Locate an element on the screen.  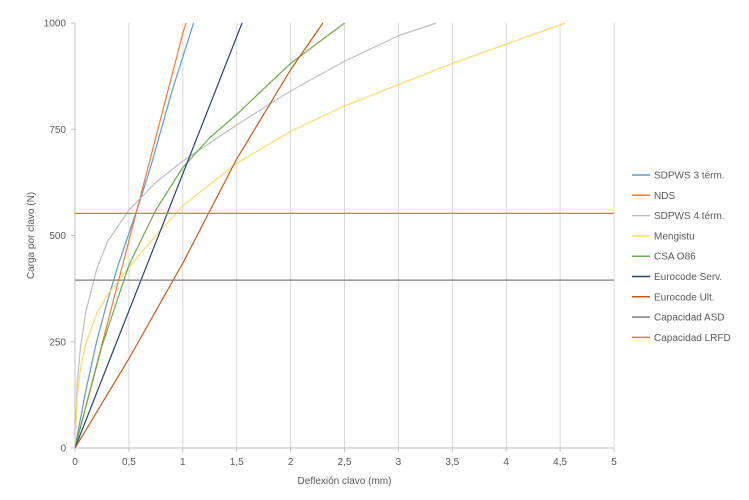
y-tick-label: 1000 is located at coordinates (55, 24).